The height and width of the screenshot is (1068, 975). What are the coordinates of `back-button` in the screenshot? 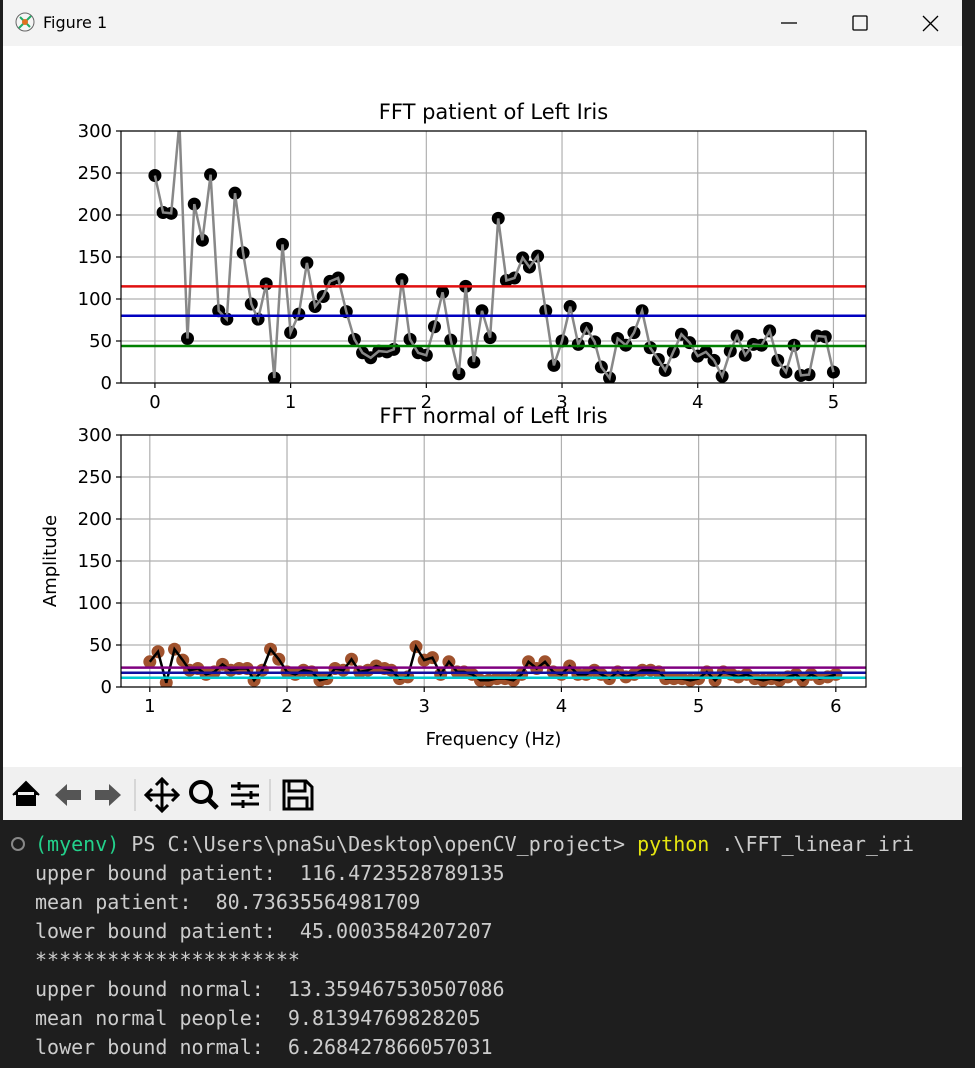 It's located at (68, 795).